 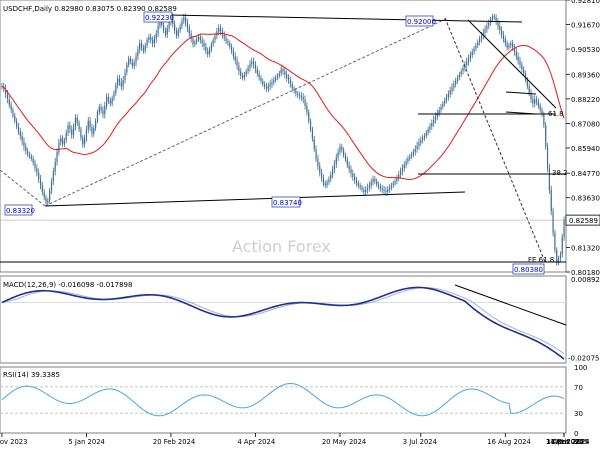 I want to click on small-flag-top, so click(x=521, y=93).